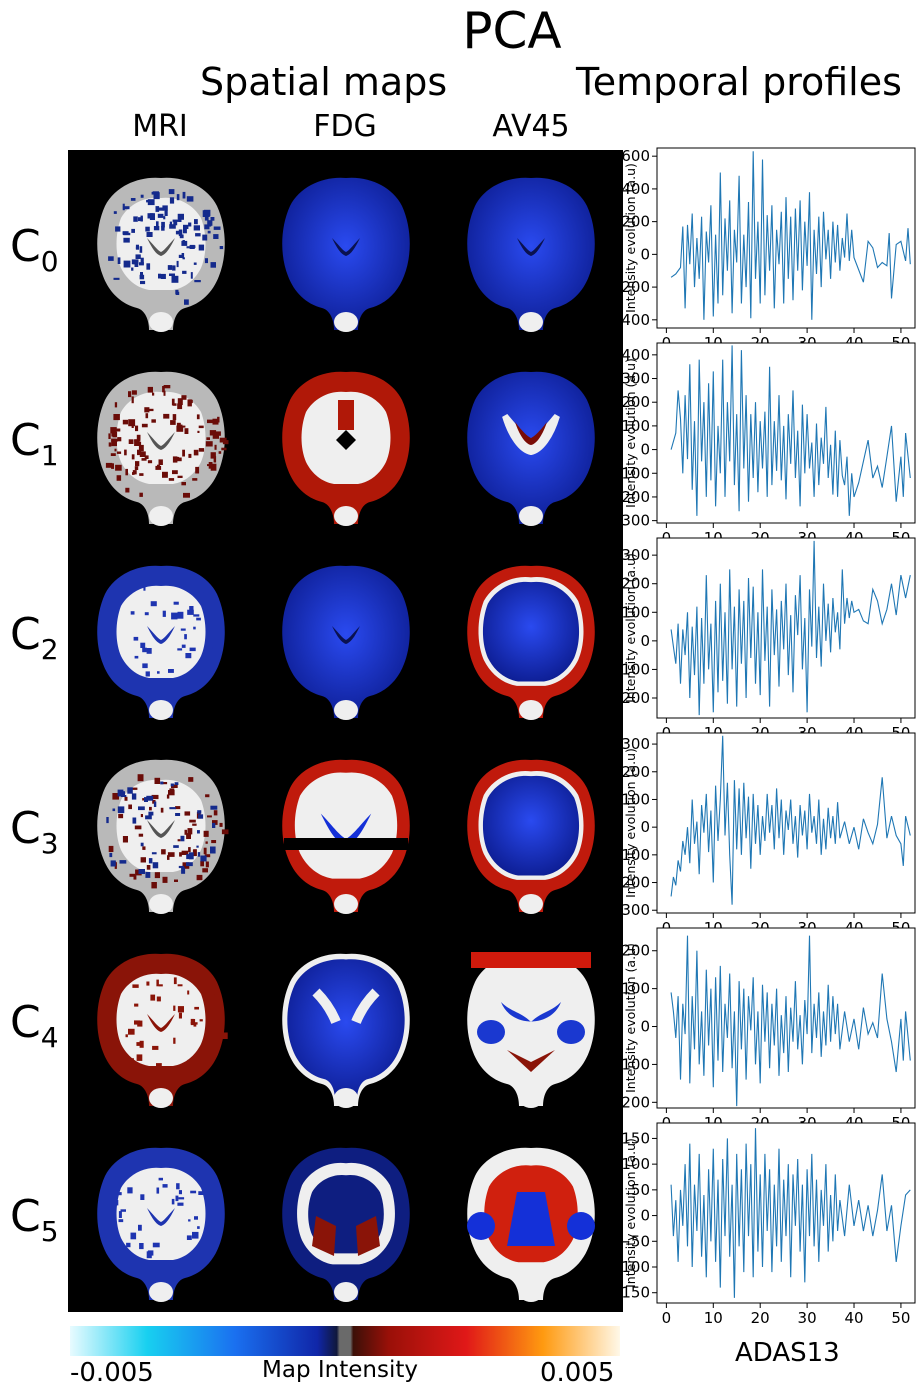 The width and height of the screenshot is (918, 1389). Describe the element at coordinates (853, 1317) in the screenshot. I see `x-tick-label: 40` at that location.